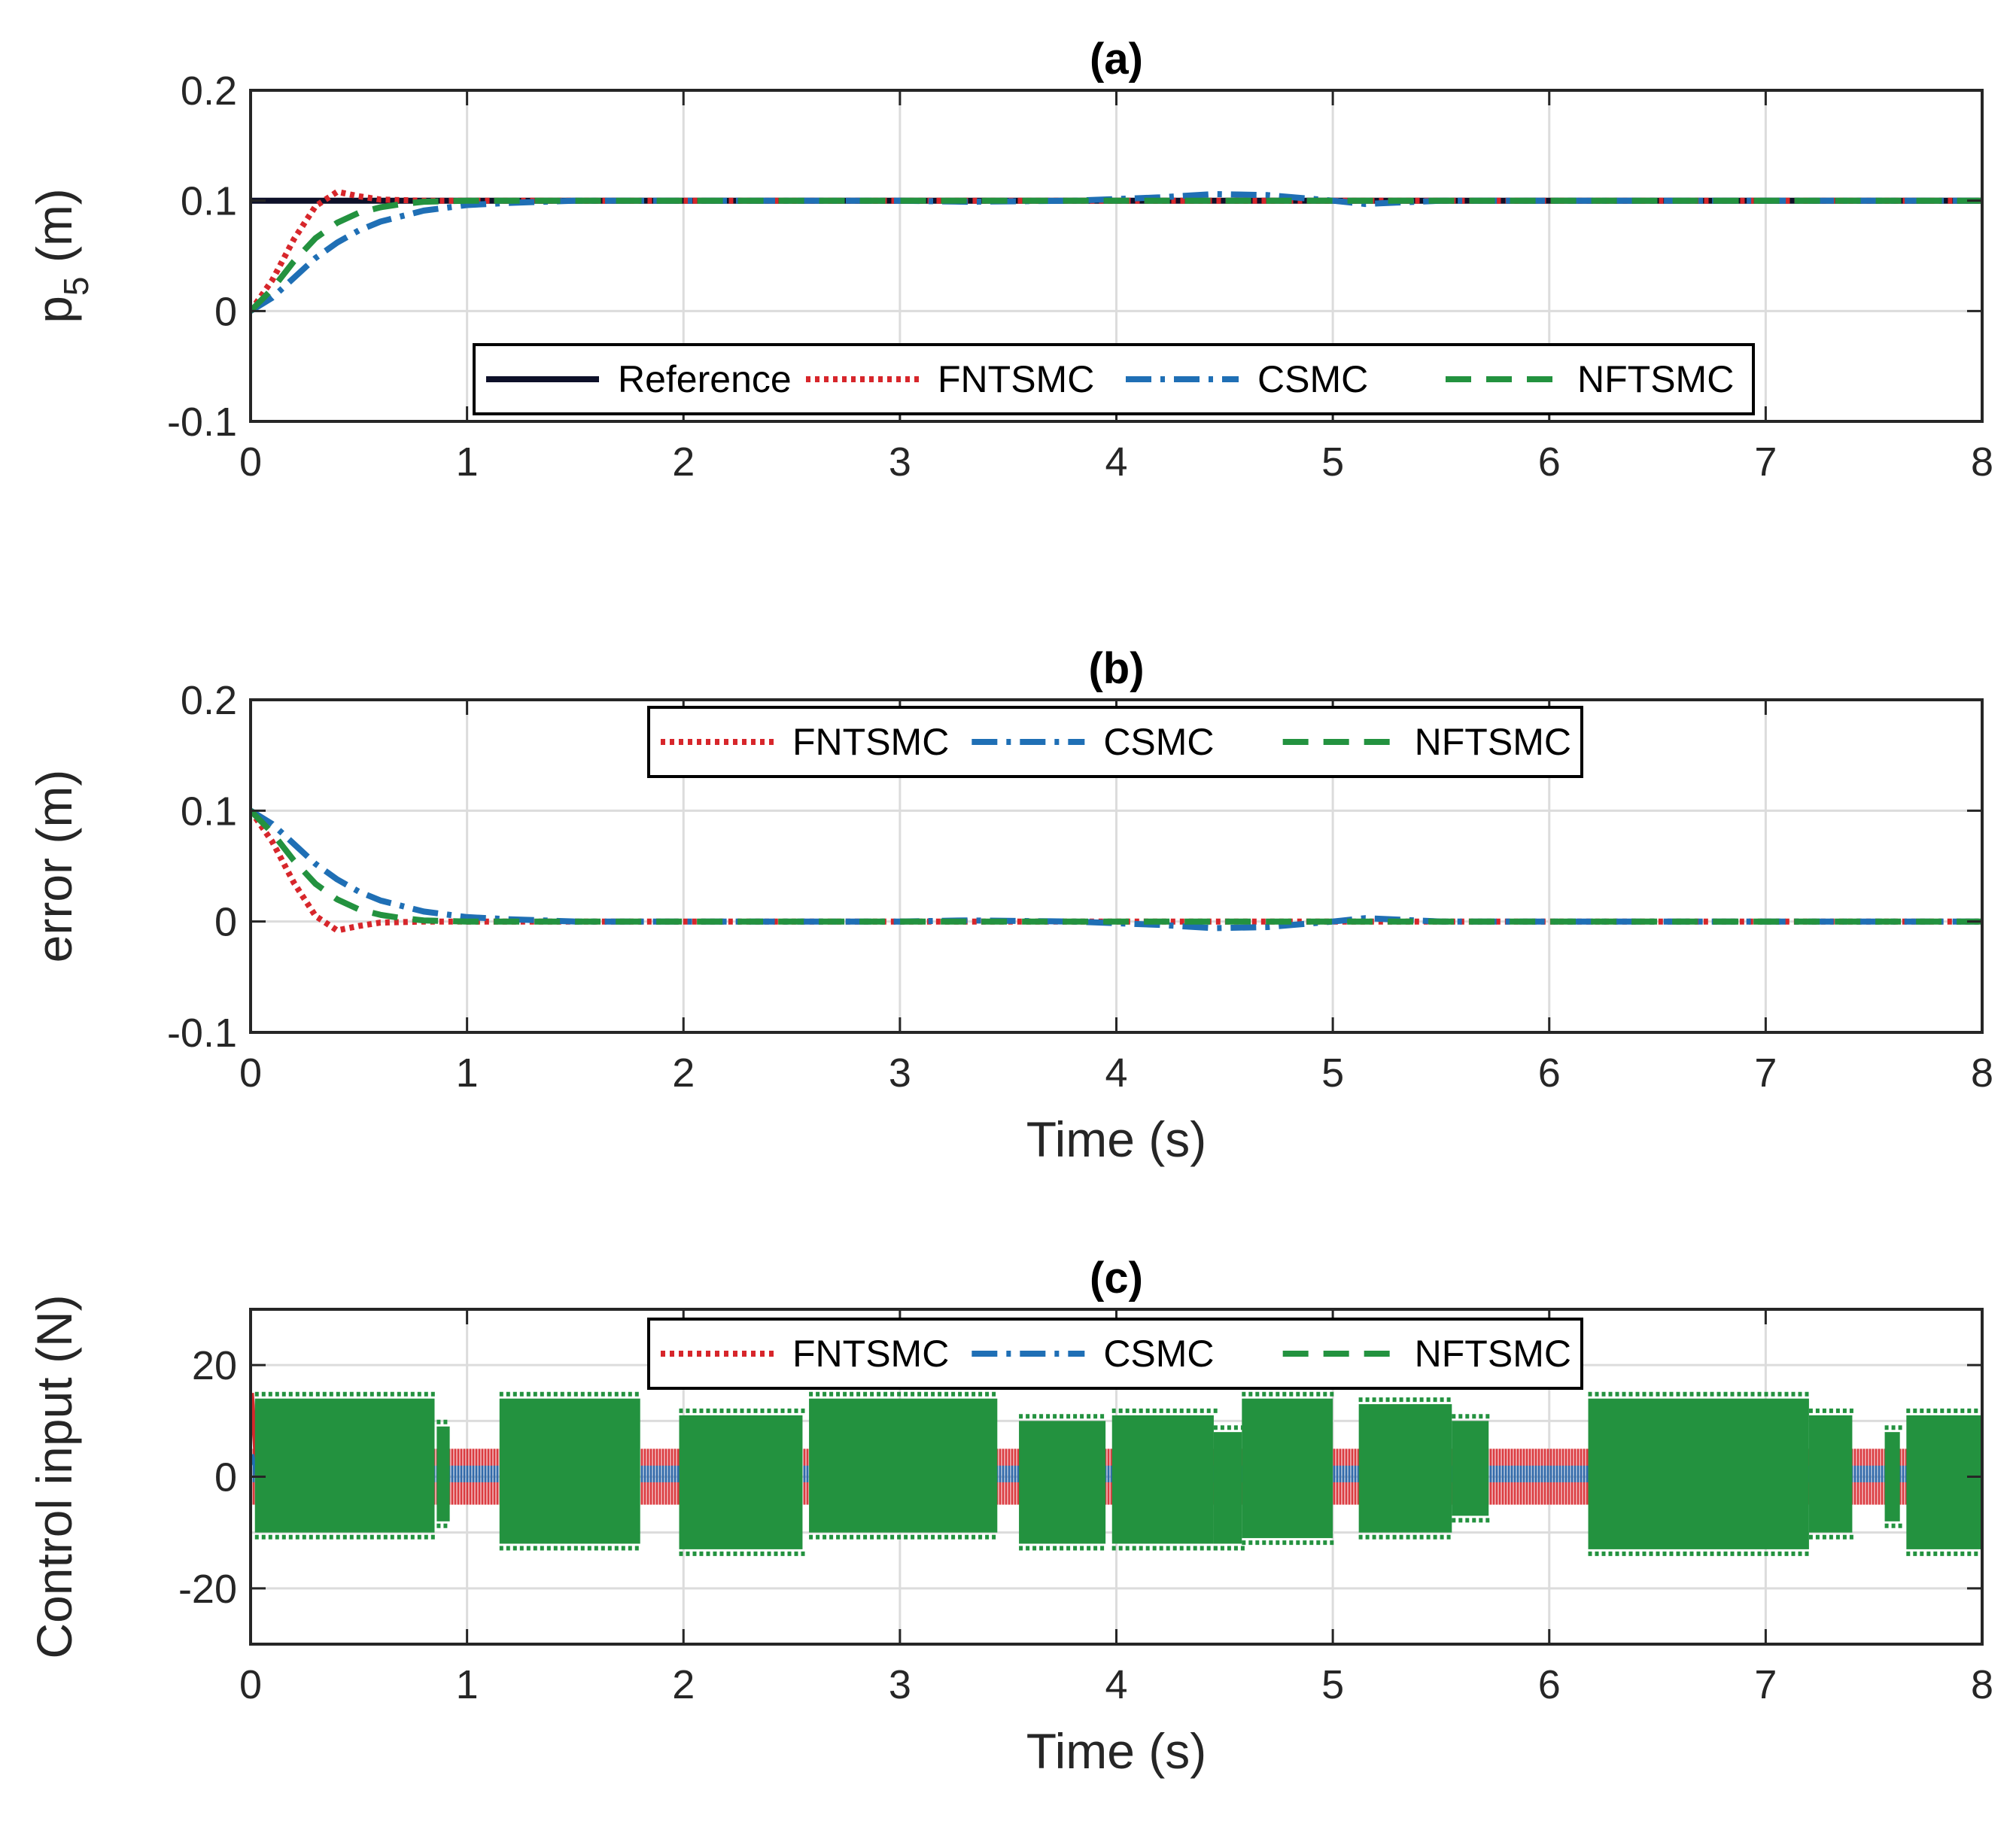  Describe the element at coordinates (54, 310) in the screenshot. I see `y-axis-label-main: p` at that location.